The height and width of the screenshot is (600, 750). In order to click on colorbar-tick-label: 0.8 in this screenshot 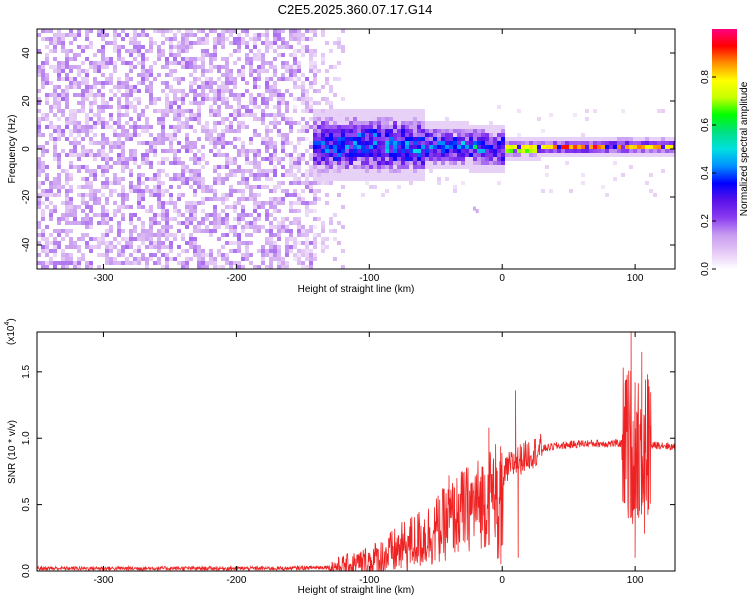, I will do `click(705, 77)`.